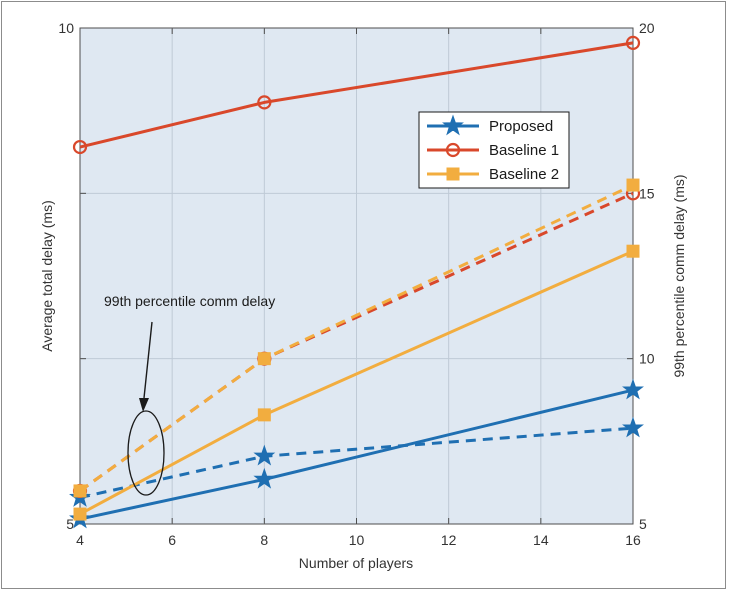 The width and height of the screenshot is (729, 592). What do you see at coordinates (647, 28) in the screenshot?
I see `y-tick-label-right: 20` at bounding box center [647, 28].